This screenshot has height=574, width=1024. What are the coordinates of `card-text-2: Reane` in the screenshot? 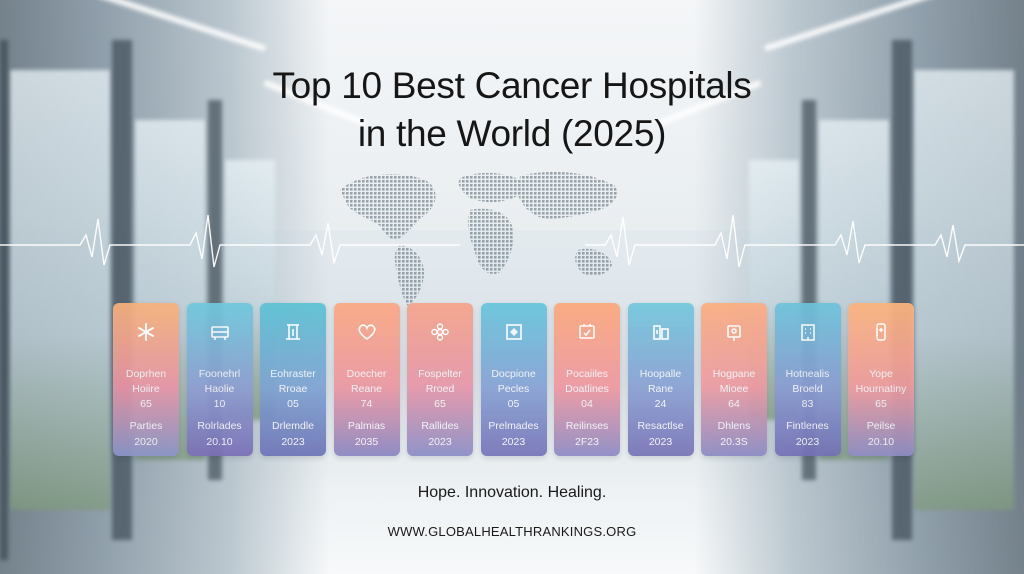 It's located at (366, 389).